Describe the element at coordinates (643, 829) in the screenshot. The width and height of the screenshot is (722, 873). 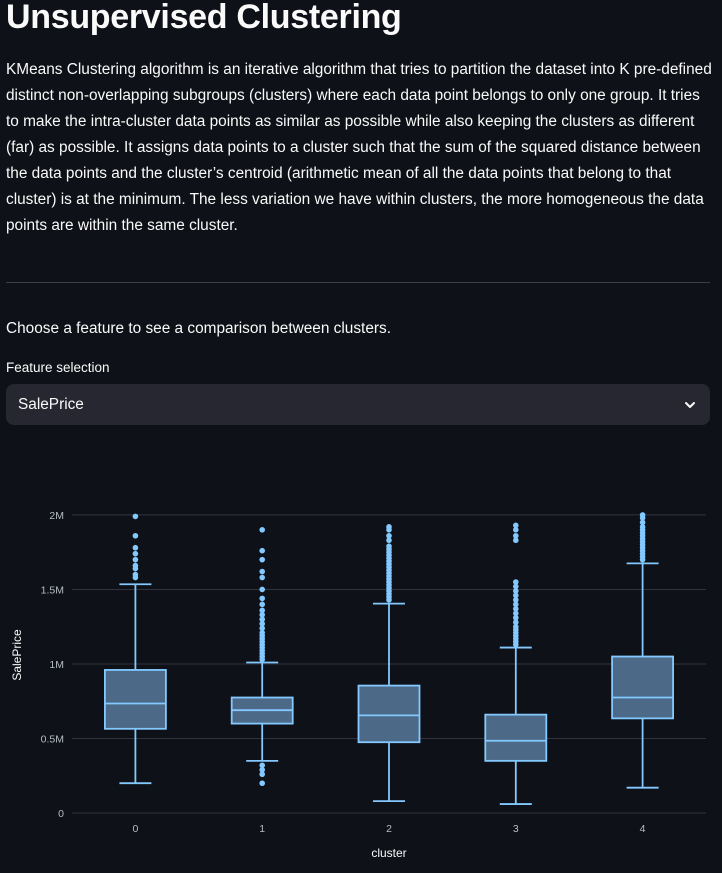
I see `x-tick-label: 4` at that location.